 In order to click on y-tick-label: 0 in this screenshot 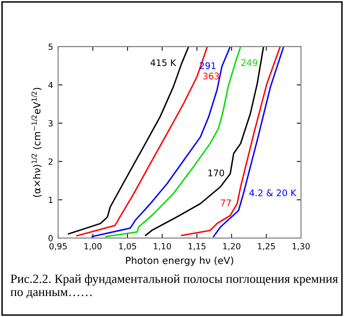, I will do `click(50, 238)`.